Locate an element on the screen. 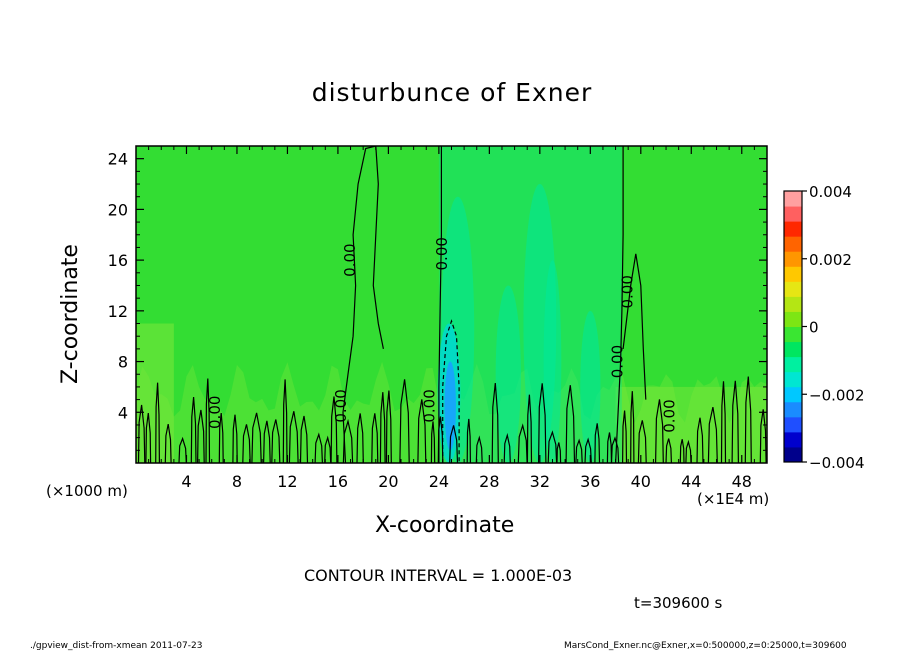  x-tick-label-5: 24 is located at coordinates (439, 481).